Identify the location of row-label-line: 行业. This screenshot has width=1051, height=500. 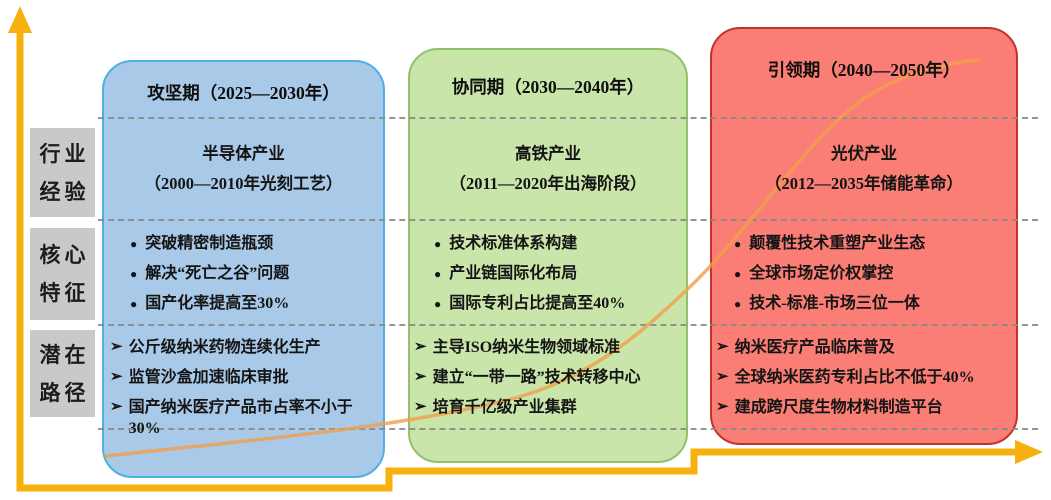
(64, 153).